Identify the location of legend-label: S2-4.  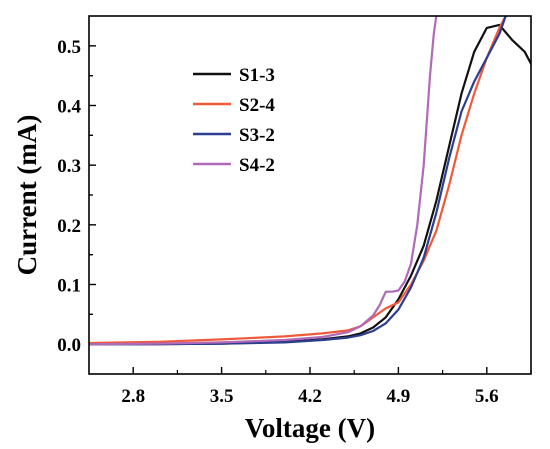
(257, 105).